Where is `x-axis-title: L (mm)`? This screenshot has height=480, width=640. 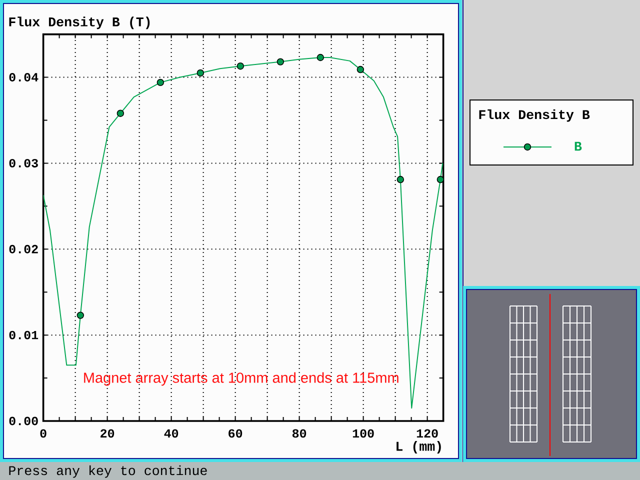
x-axis-title: L (mm) is located at coordinates (418, 447).